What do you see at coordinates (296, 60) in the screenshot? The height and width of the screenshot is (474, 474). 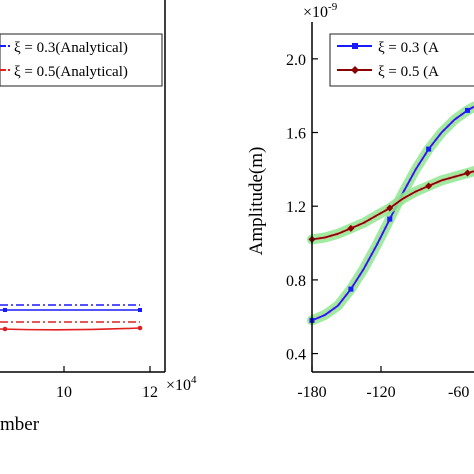 I see `right-ytick-label: 2.0` at bounding box center [296, 60].